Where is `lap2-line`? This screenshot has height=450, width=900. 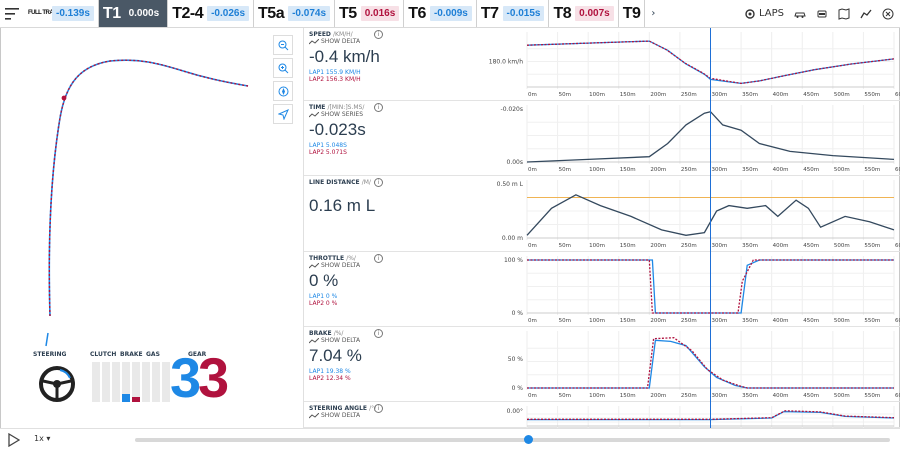 lap2-line is located at coordinates (710, 286).